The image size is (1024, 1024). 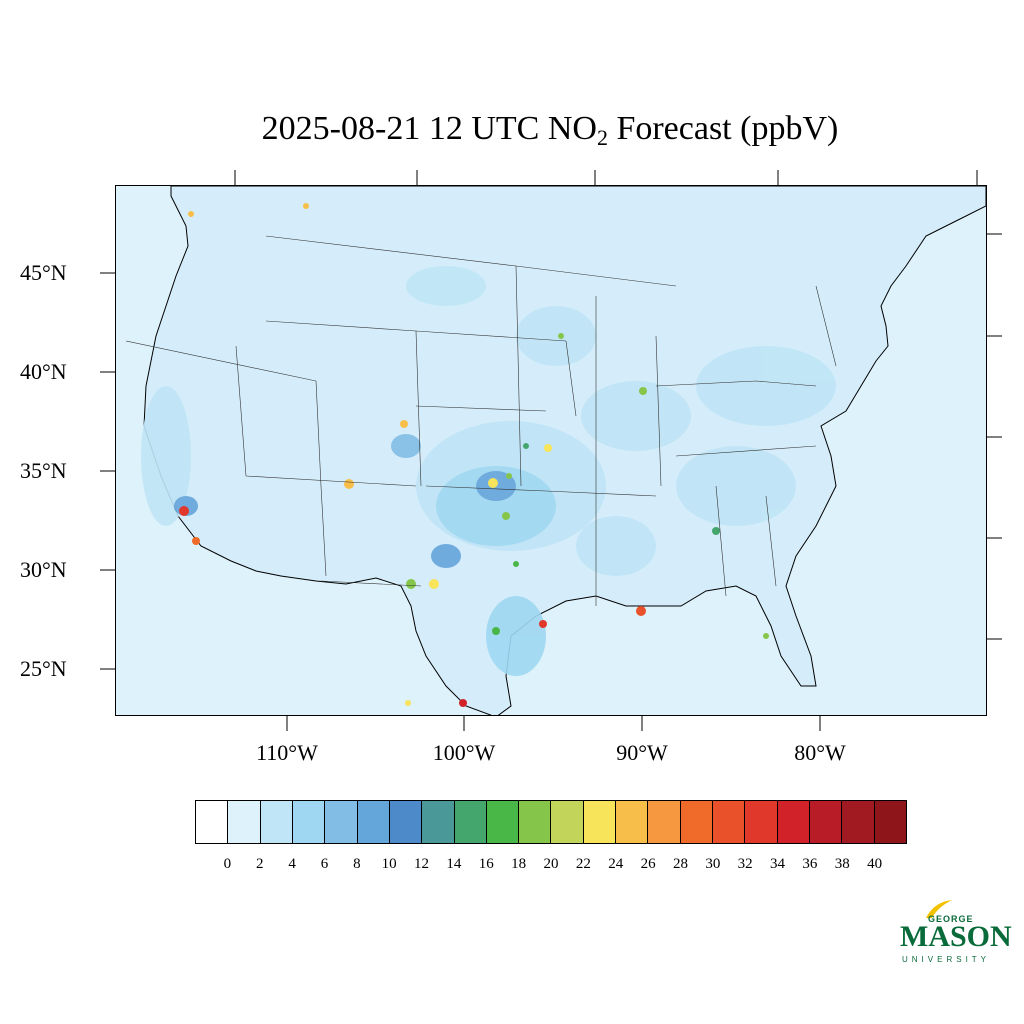 I want to click on lat-label-35: 35°N, so click(x=43, y=470).